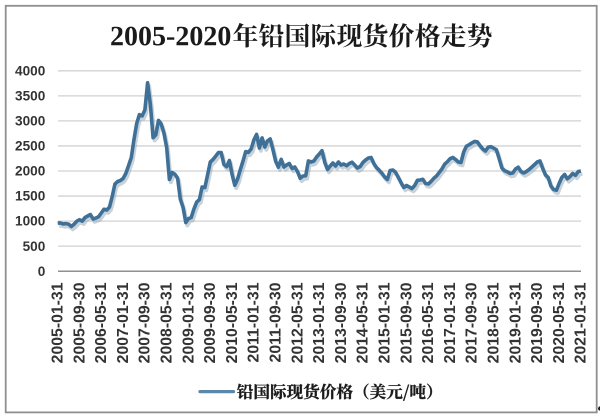  I want to click on svg-text: 2007-09-30, so click(145, 322).